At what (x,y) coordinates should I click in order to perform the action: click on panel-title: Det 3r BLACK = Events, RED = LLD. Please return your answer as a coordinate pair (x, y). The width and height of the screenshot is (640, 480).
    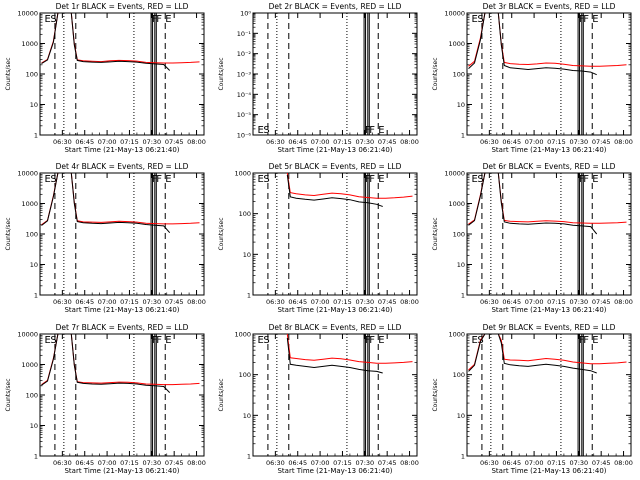
    Looking at the image, I should click on (549, 6).